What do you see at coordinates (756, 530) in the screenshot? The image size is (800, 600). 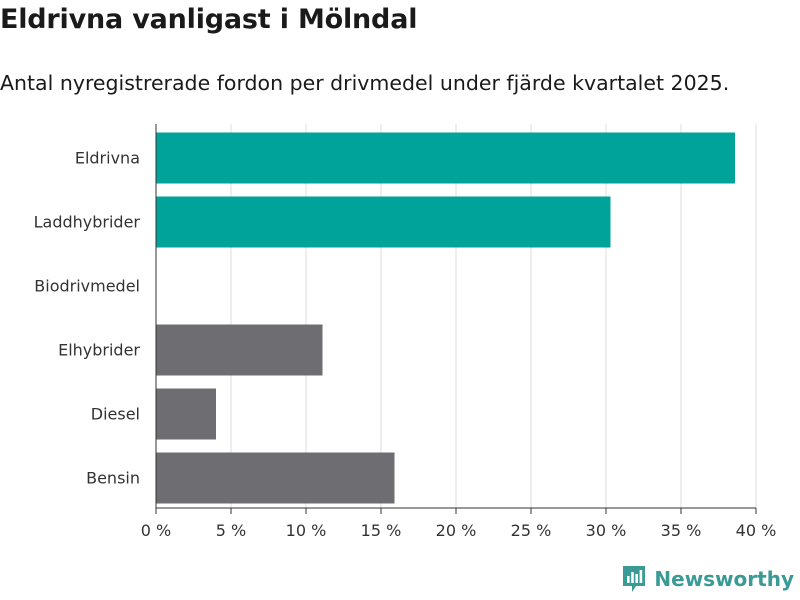 I see `x-tick-label: 40 %` at bounding box center [756, 530].